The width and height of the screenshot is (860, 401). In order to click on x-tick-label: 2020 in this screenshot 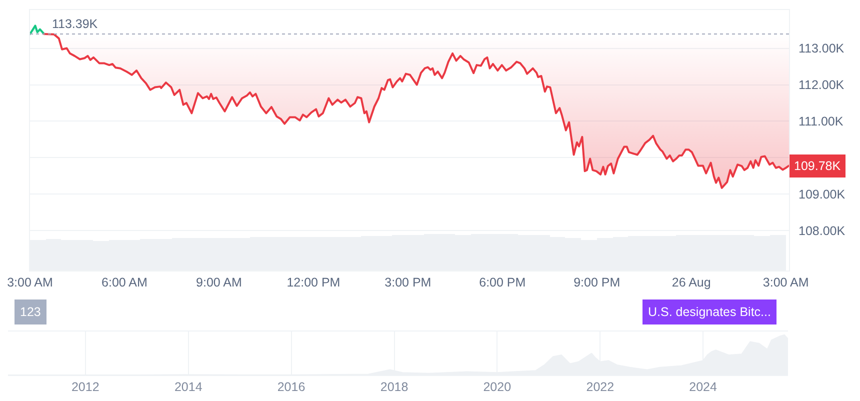, I will do `click(497, 387)`.